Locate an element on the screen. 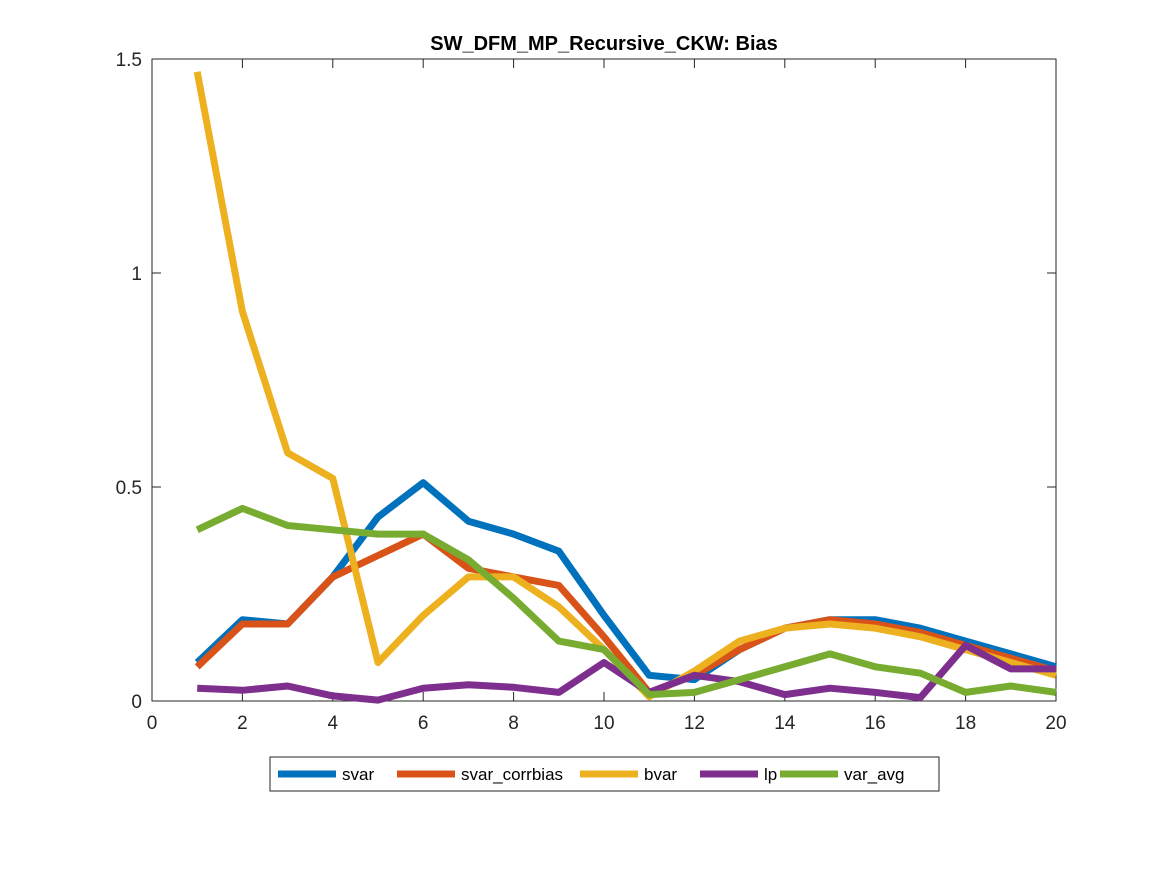  x-tick-label: 12 is located at coordinates (694, 723).